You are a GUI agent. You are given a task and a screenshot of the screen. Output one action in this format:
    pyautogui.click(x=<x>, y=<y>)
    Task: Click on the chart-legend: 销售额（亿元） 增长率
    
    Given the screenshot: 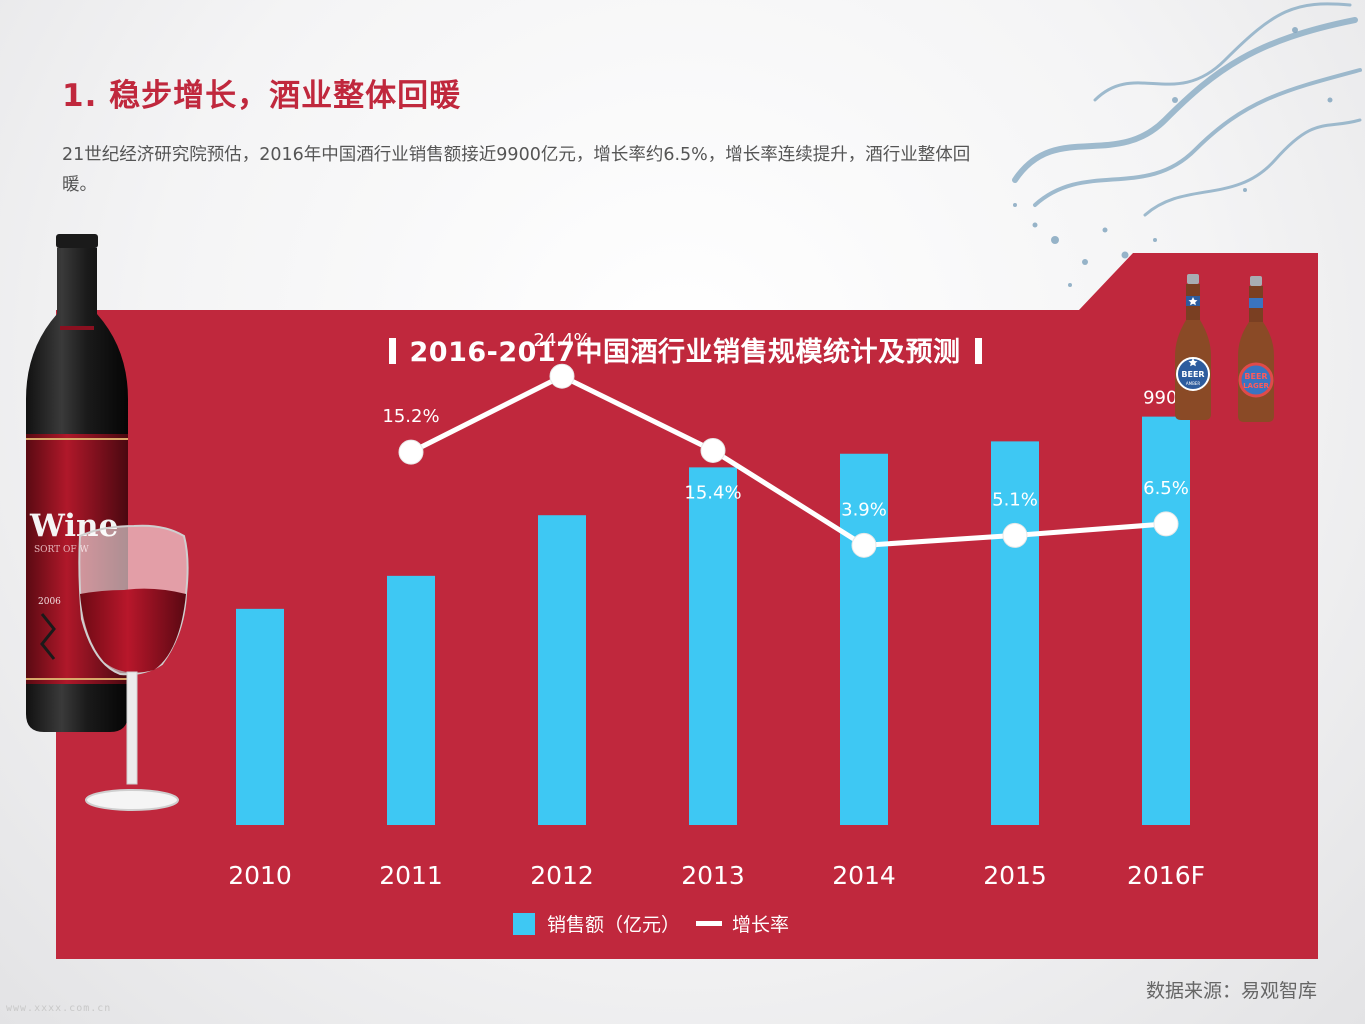 What is the action you would take?
    pyautogui.click(x=651, y=923)
    